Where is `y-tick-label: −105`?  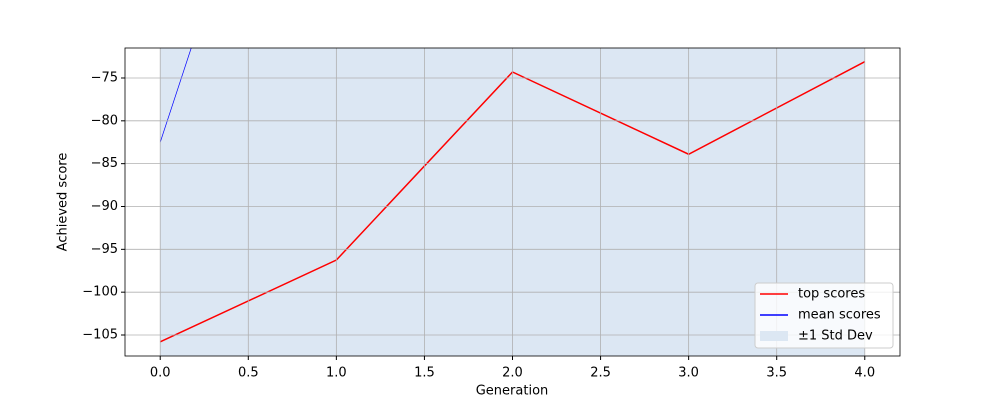
y-tick-label: −105 is located at coordinates (100, 335).